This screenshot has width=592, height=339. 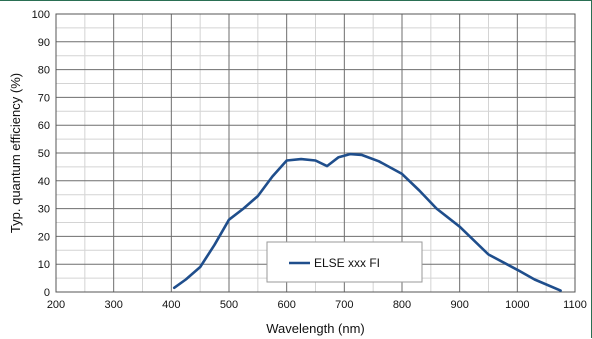 What do you see at coordinates (44, 154) in the screenshot?
I see `y-tick-label: 50` at bounding box center [44, 154].